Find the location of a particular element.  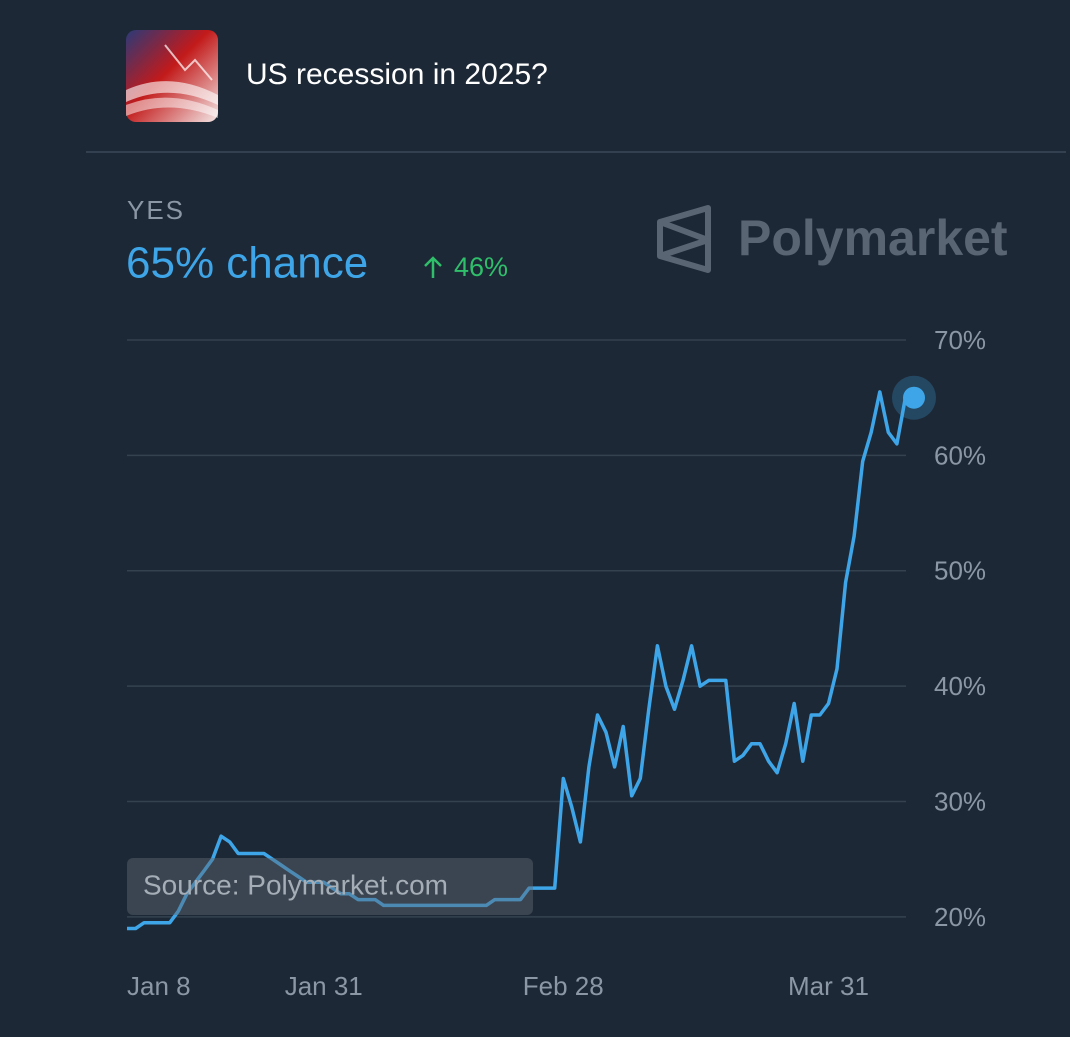

source-box is located at coordinates (330, 886).